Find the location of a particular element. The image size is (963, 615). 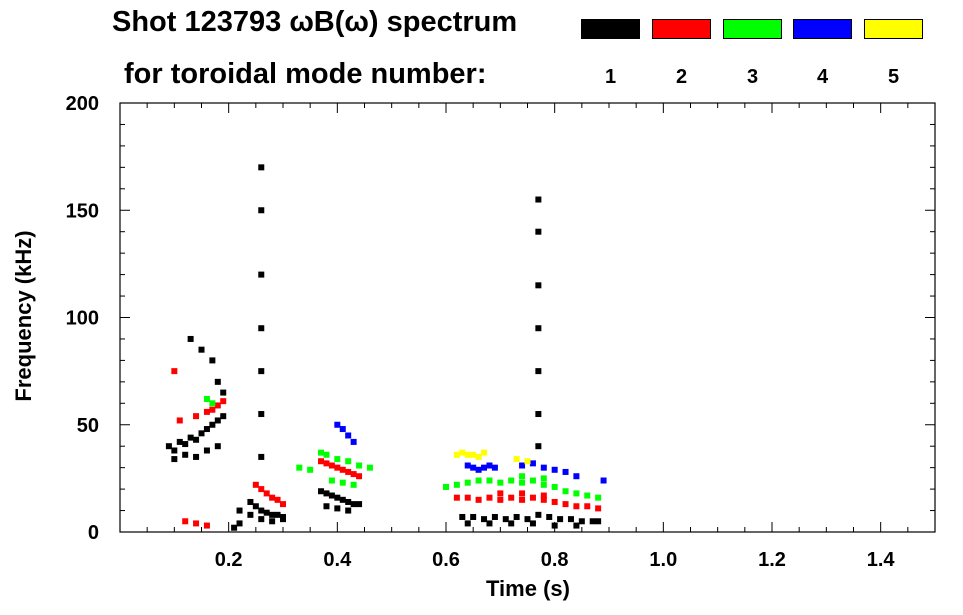

x-tick-label: 0.8 is located at coordinates (555, 560).